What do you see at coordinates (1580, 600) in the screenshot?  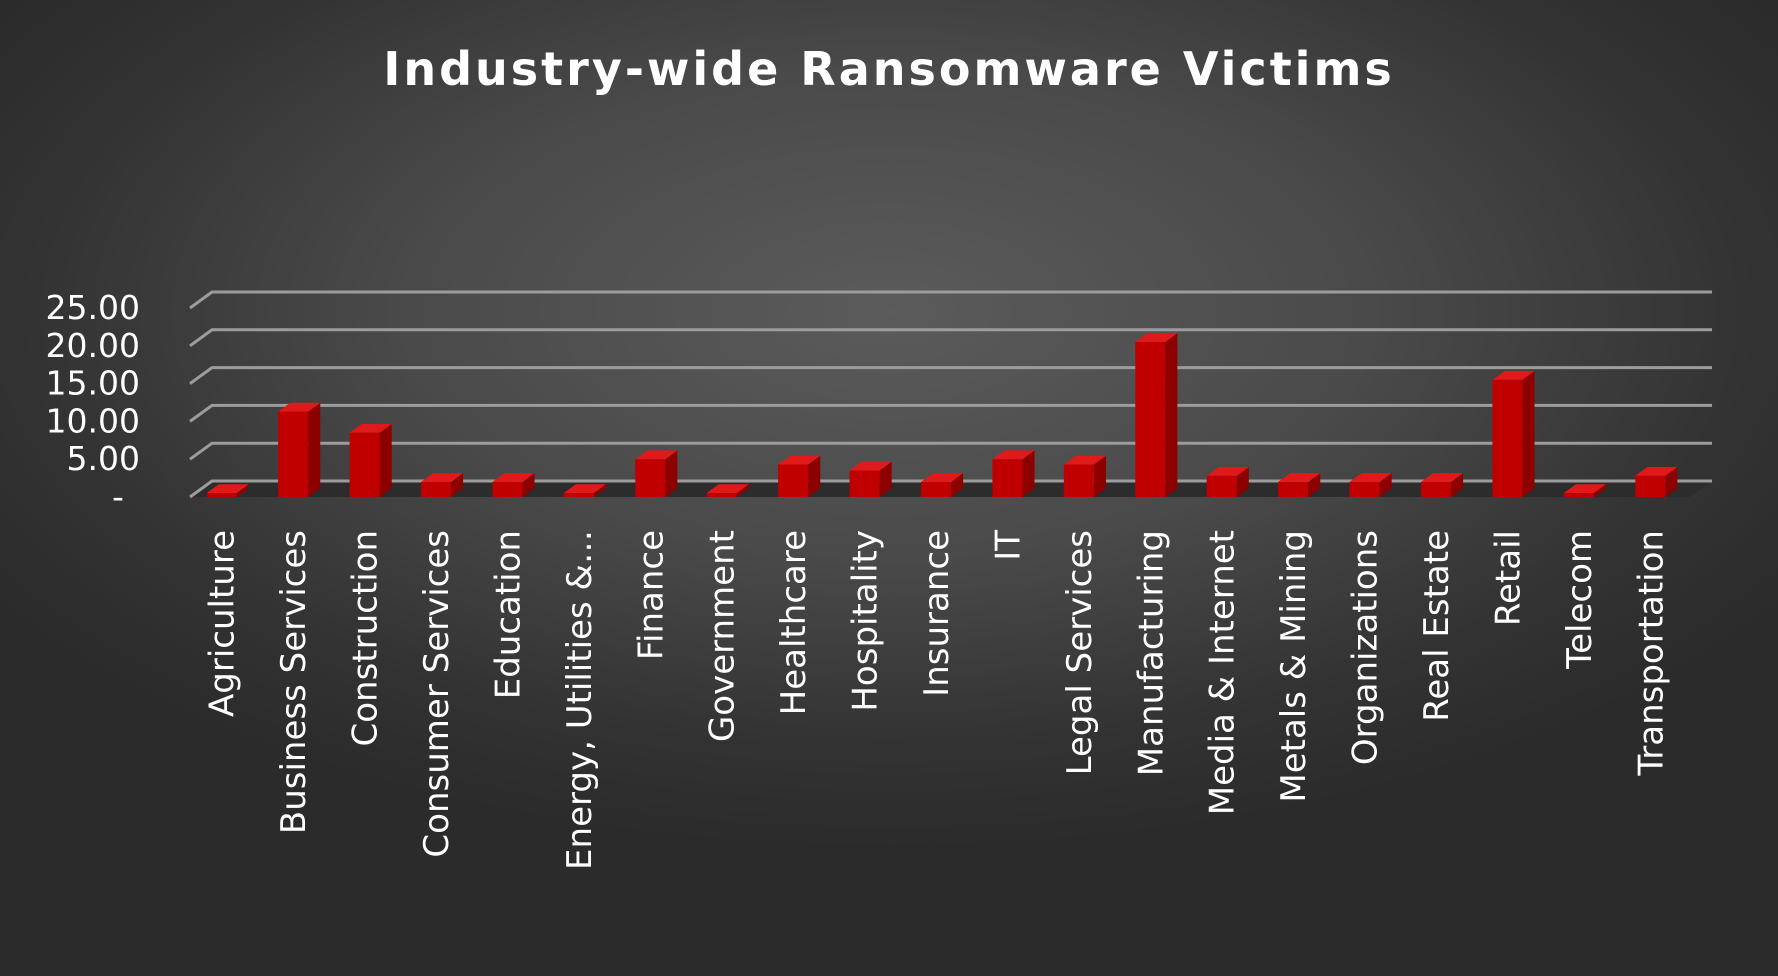 I see `x-tick-label: Telecom` at bounding box center [1580, 600].